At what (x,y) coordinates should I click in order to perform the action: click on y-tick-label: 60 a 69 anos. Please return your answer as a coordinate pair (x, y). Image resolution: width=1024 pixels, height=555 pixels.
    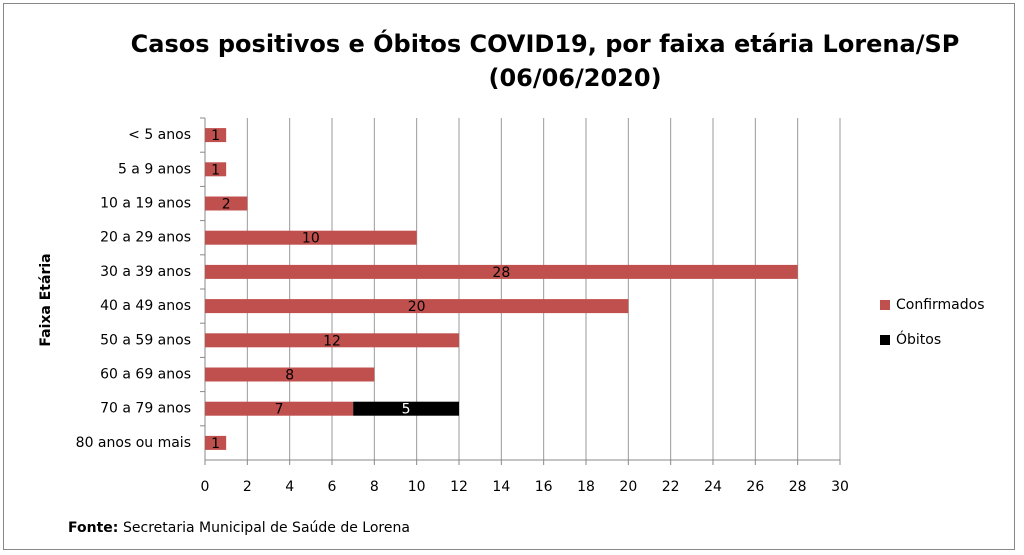
    Looking at the image, I should click on (145, 375).